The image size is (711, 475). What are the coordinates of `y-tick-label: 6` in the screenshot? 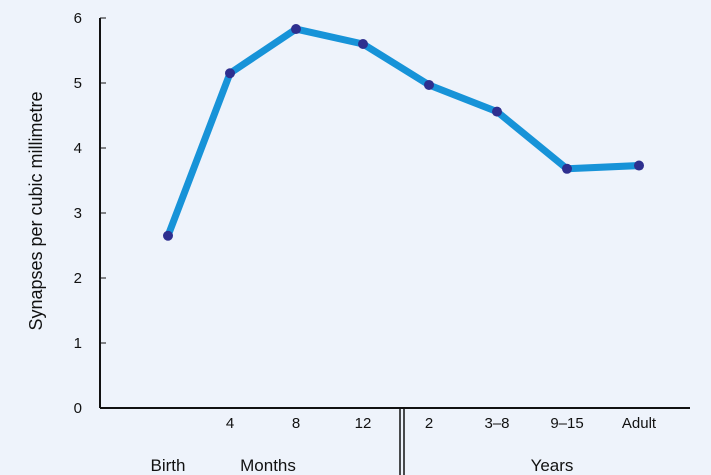 It's located at (78, 18).